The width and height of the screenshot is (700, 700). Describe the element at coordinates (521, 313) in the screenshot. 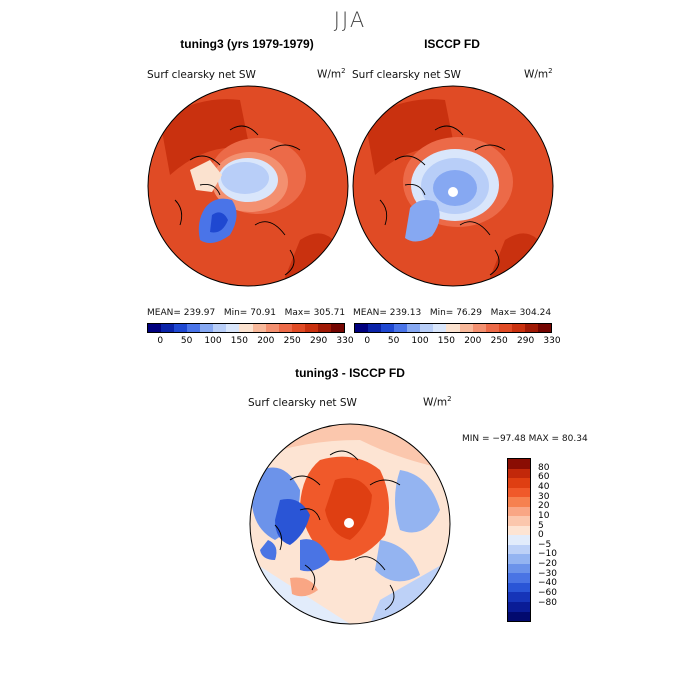

I see `panel-2-max: Max= 304.24` at that location.